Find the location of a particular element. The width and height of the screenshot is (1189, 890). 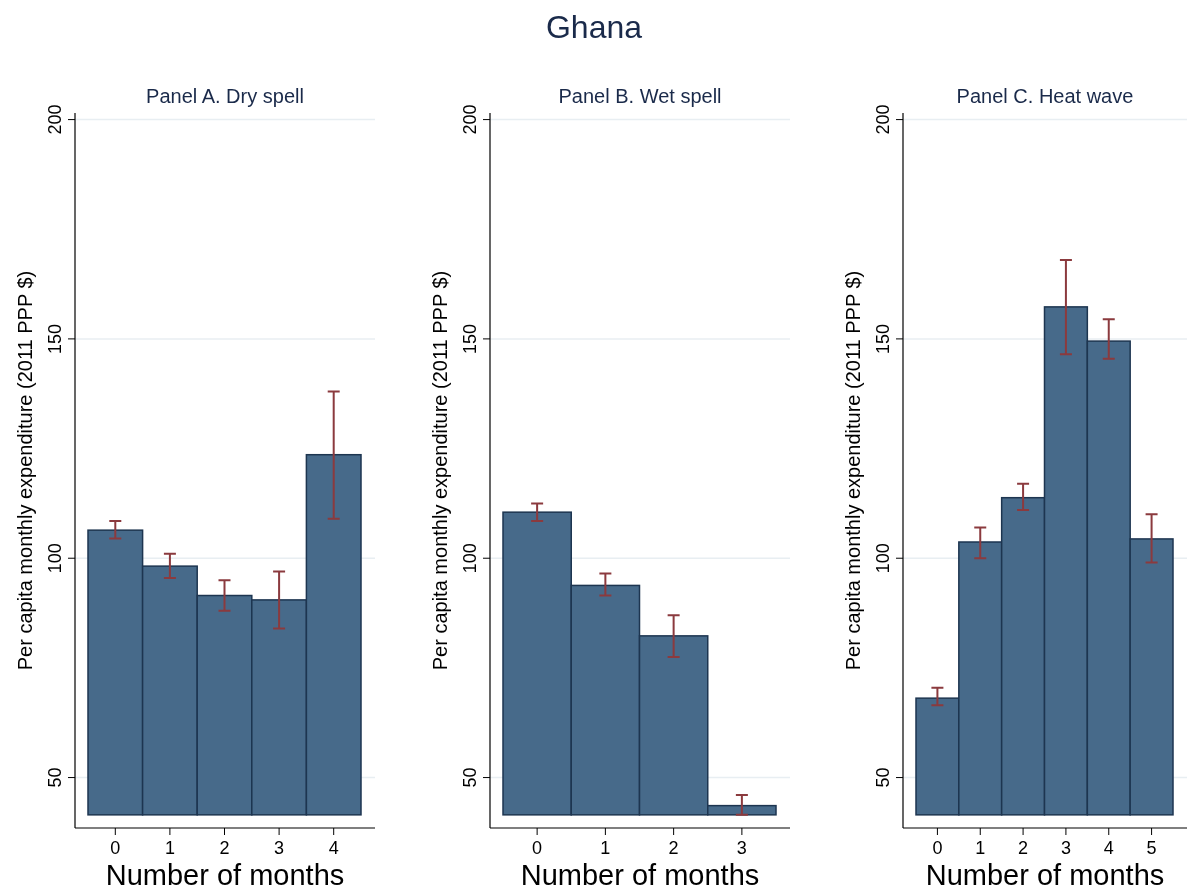

chart-title: Panel A. Dry spell is located at coordinates (225, 96).